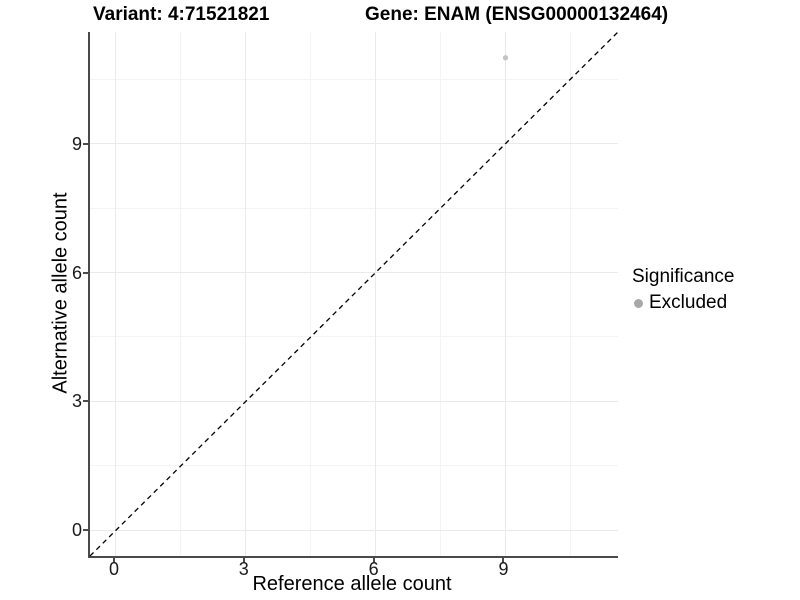 This screenshot has height=600, width=800. I want to click on y-tick-label: 9, so click(76, 143).